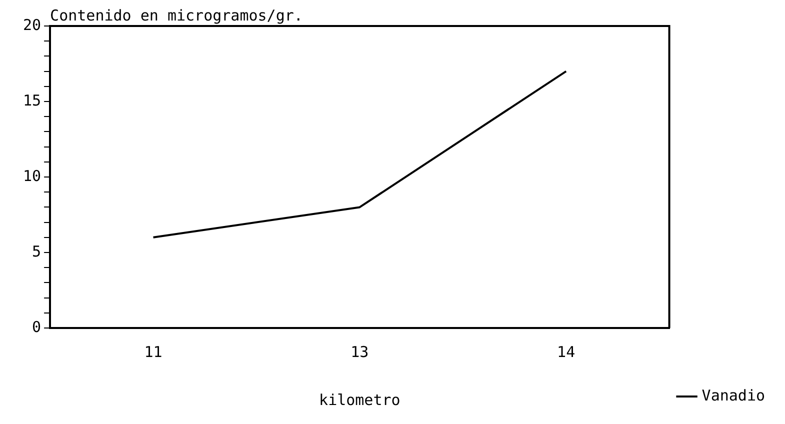  Describe the element at coordinates (566, 351) in the screenshot. I see `x-tick-label: 14` at that location.